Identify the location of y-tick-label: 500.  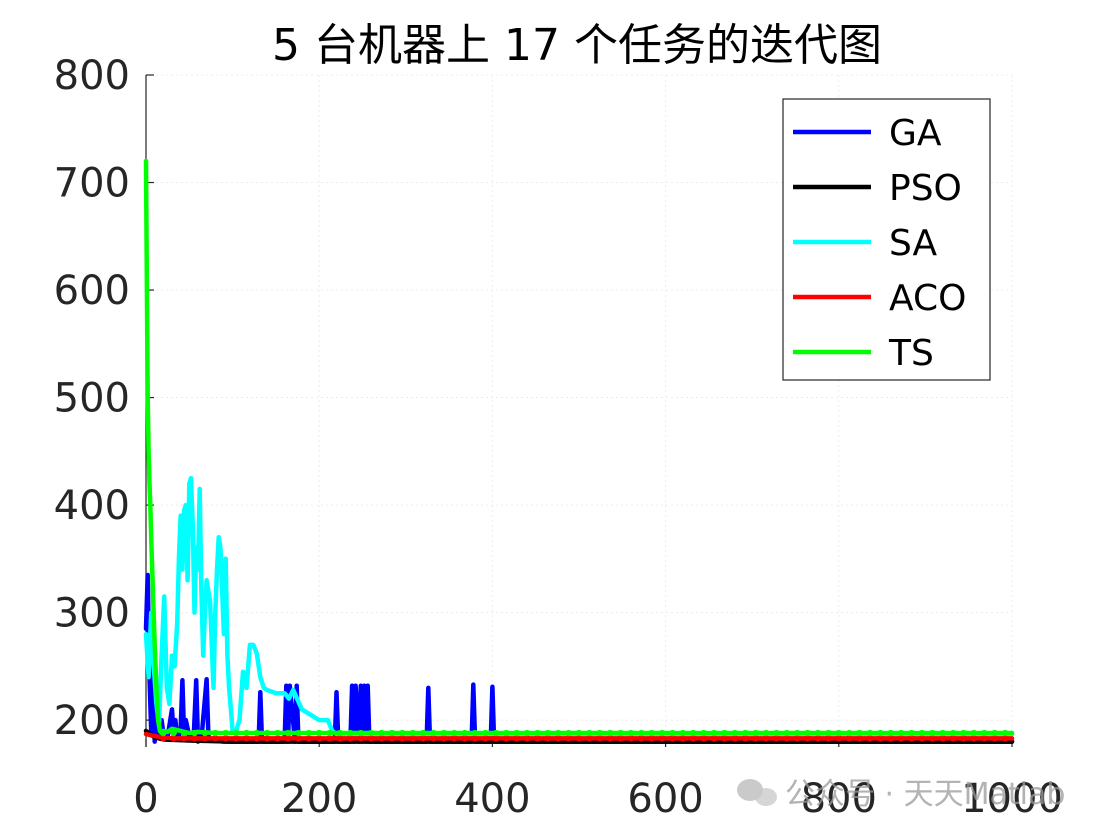
(92, 399).